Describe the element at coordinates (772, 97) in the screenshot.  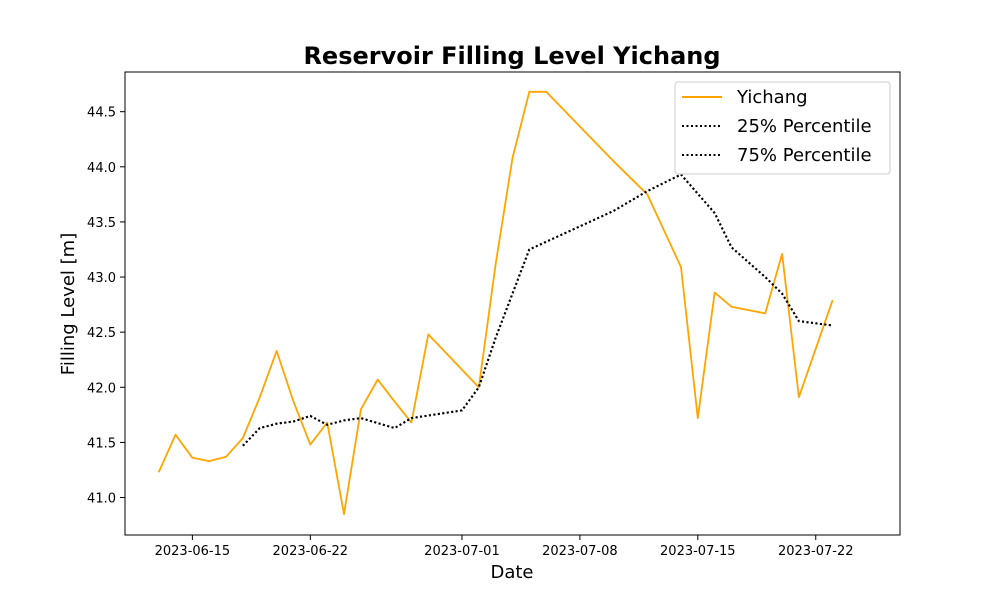
I see `legend-label-yichang: Yichang` at that location.